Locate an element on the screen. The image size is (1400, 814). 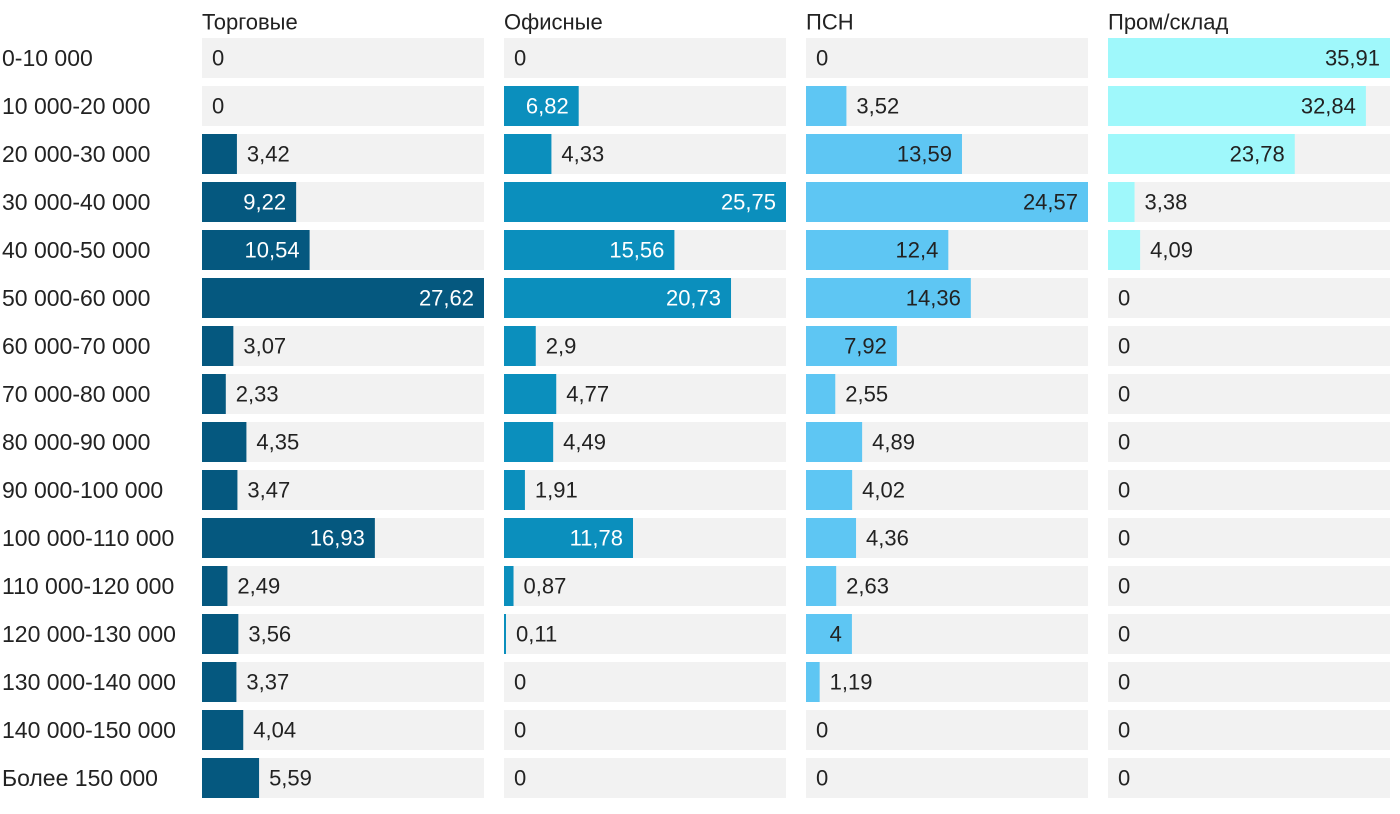
category-label: 80 000-90 000 is located at coordinates (76, 442).